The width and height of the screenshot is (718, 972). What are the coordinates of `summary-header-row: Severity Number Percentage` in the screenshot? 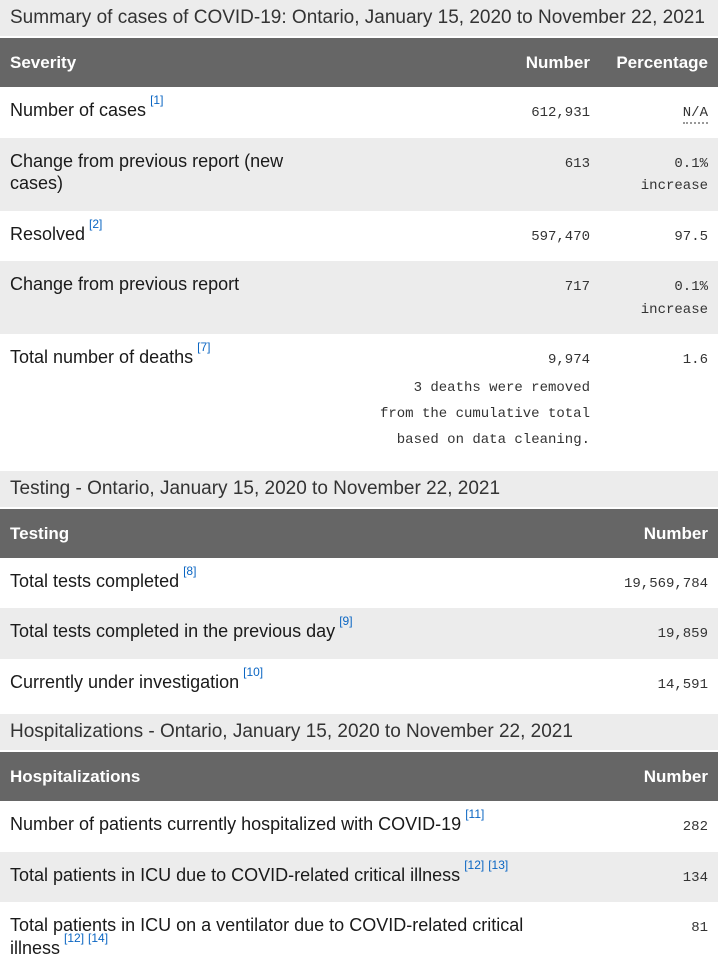 It's located at (359, 62).